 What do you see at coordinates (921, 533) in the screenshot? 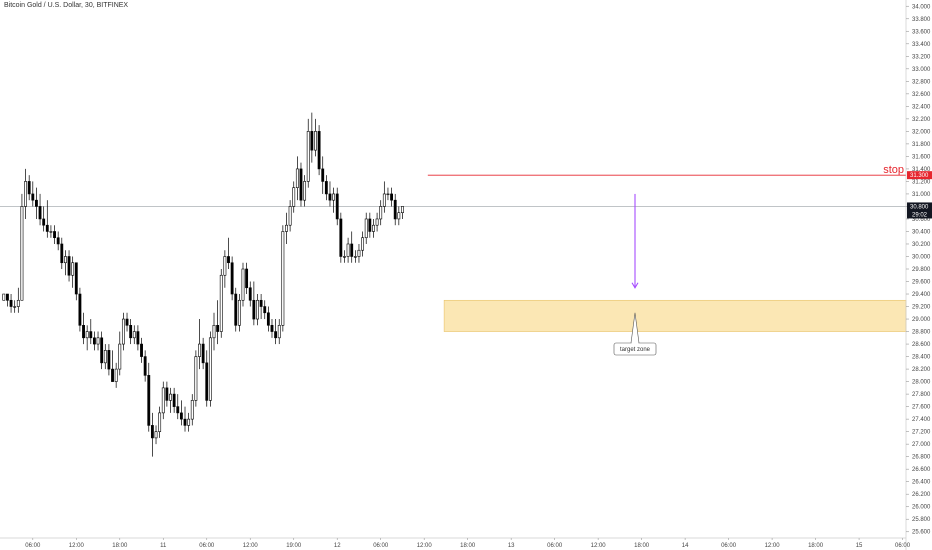
I see `y-tick-label: 25.600` at bounding box center [921, 533].